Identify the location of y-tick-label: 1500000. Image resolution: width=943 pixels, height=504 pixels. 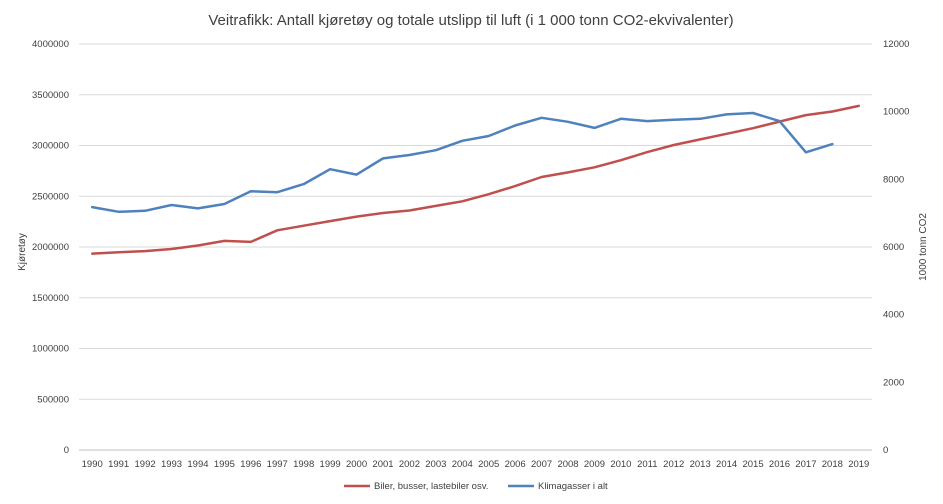
(50, 298).